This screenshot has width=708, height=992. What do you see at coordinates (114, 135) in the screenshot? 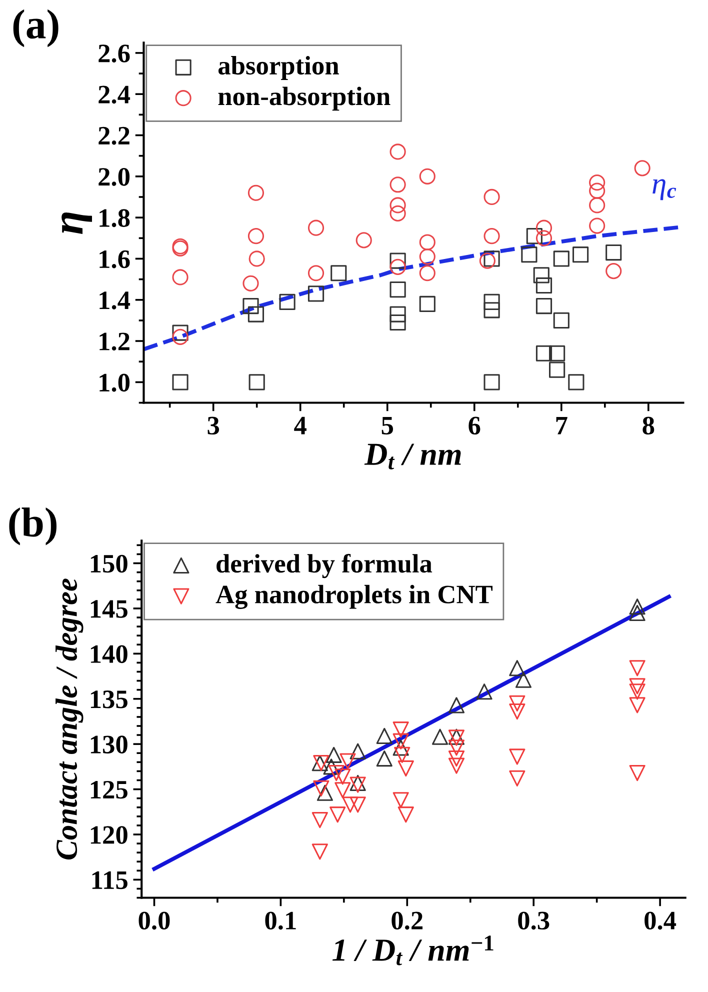
I see `y-tick-label: 2.2` at bounding box center [114, 135].